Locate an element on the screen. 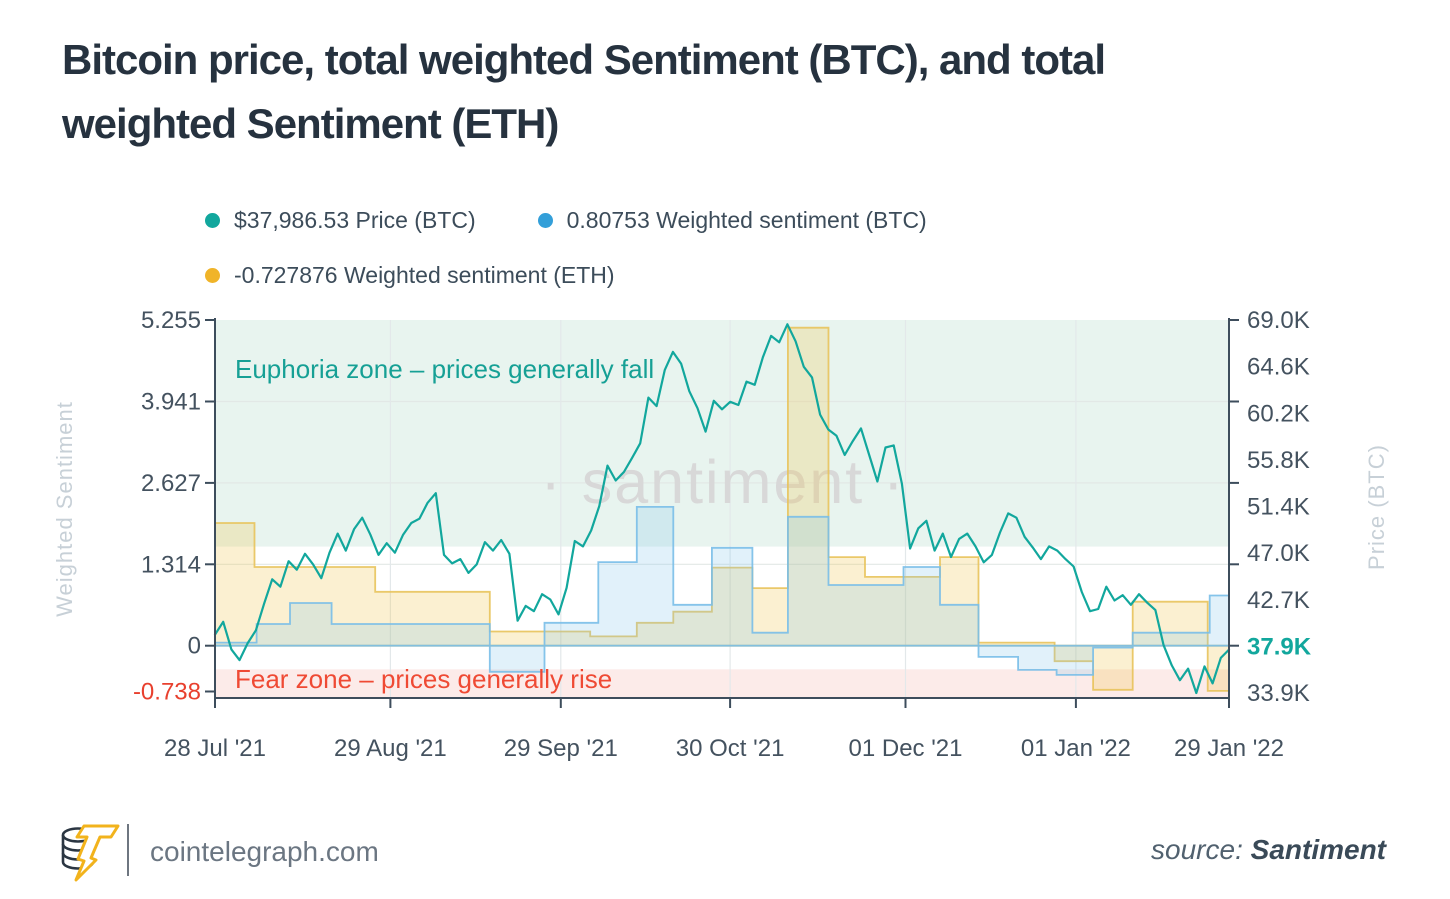  right-axis-tick-label: 42.7K is located at coordinates (1278, 600).